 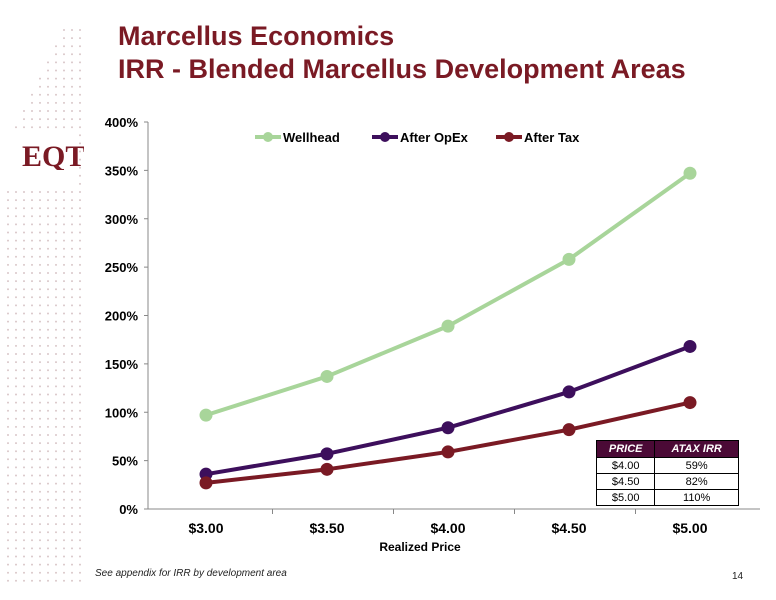 I want to click on x-tick-label: $3.00, so click(x=205, y=528).